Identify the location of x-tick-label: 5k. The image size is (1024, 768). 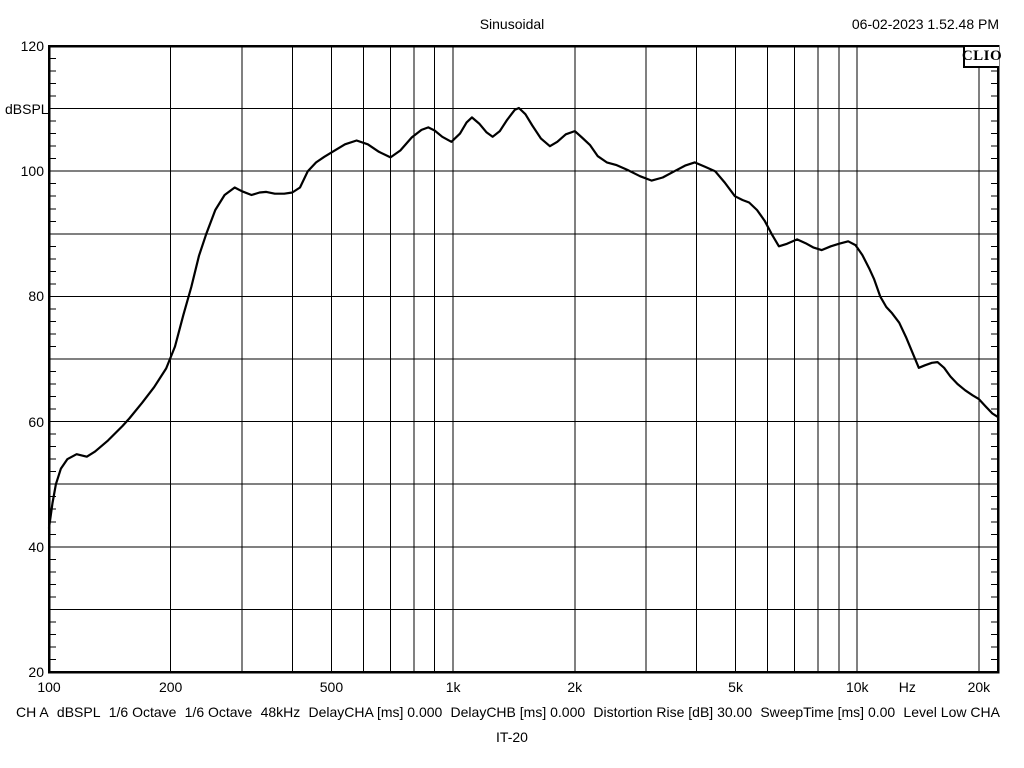
(735, 687).